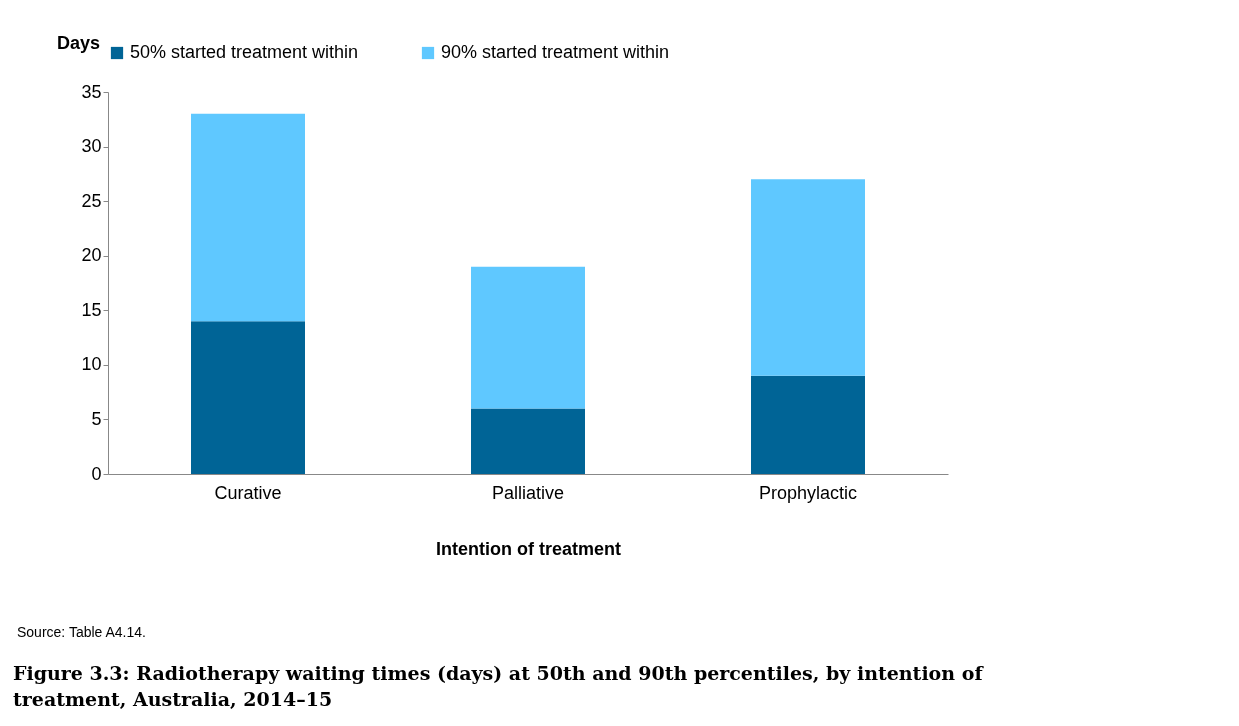  I want to click on x-tick-label: Palliative, so click(528, 492).